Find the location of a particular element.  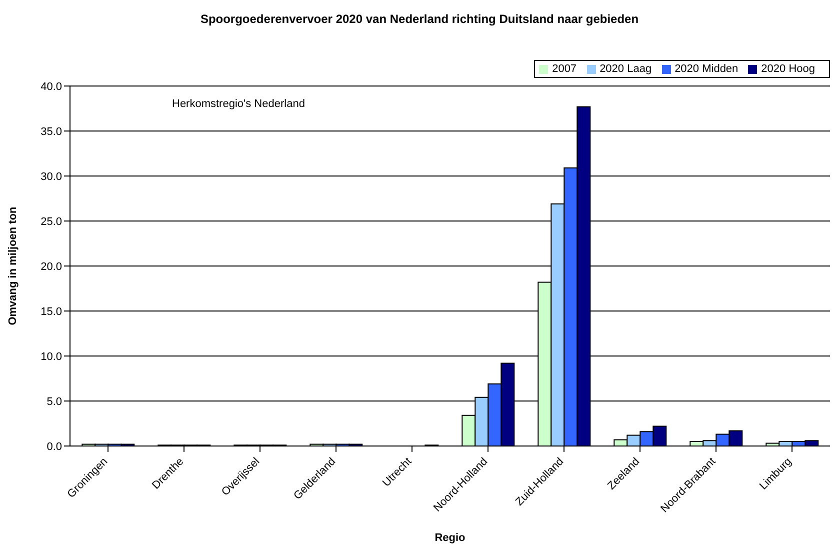

legend-label: 2020 Hoog is located at coordinates (788, 69).